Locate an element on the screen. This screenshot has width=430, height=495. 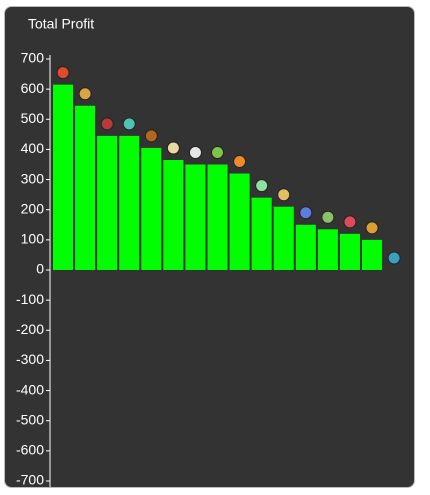
y-tick-label: -200 is located at coordinates (30, 329).